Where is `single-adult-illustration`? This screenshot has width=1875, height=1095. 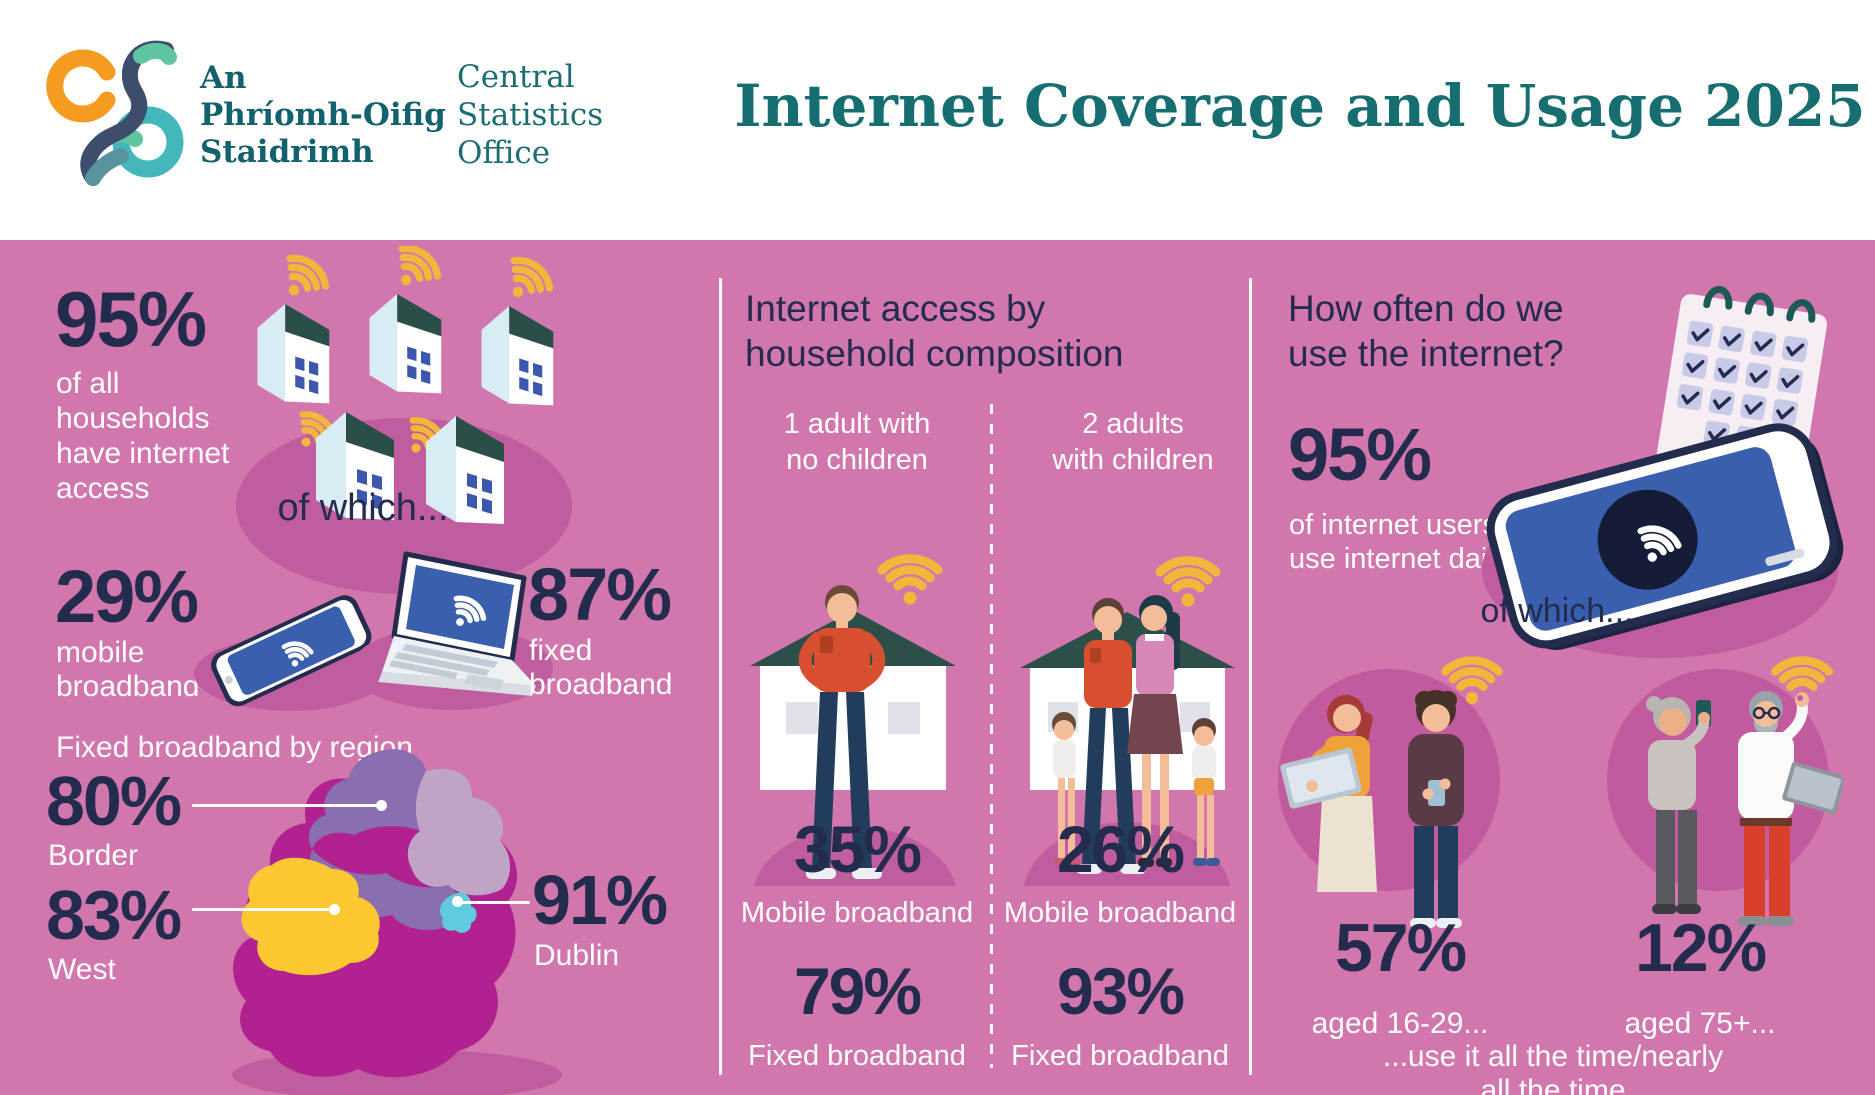 single-adult-illustration is located at coordinates (853, 686).